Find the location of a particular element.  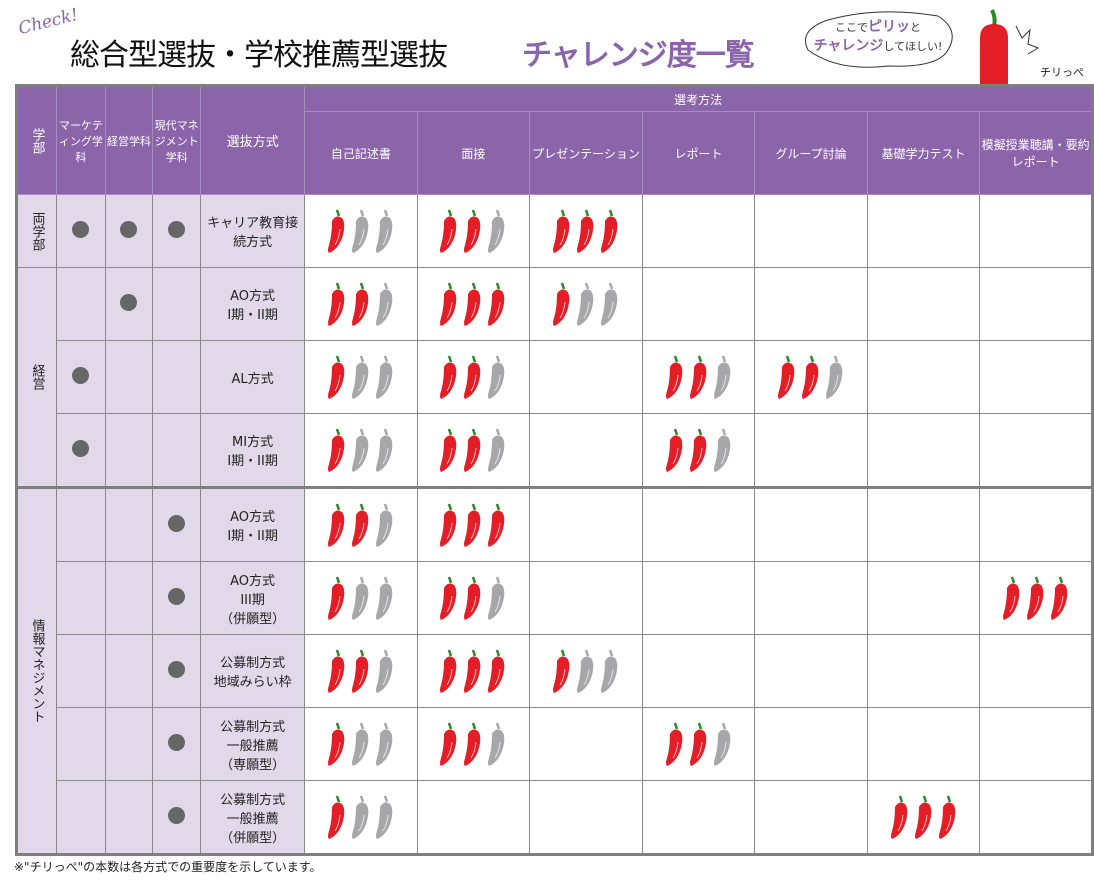

method-label: キャリア教育接続方式 is located at coordinates (253, 233).